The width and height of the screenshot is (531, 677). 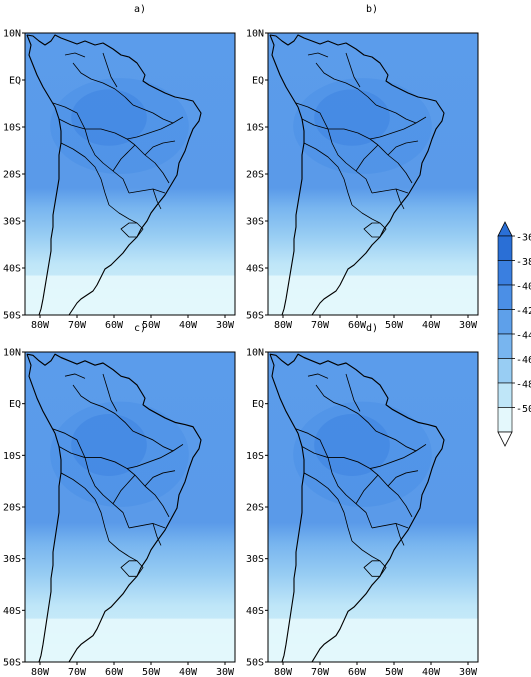 I want to click on colorbar-label: -48, so click(x=523, y=385).